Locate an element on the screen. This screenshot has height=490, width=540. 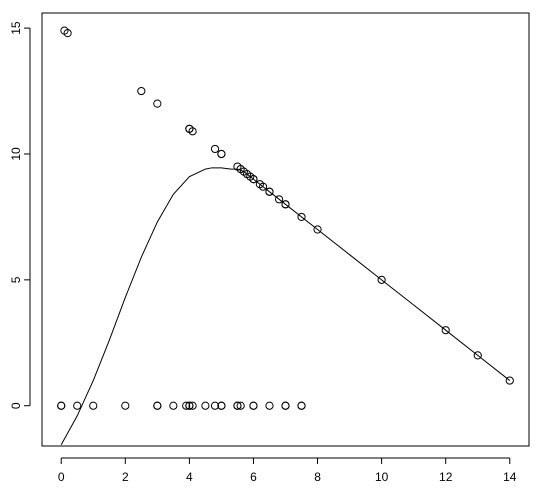
x-tick-label: 6 is located at coordinates (253, 477).